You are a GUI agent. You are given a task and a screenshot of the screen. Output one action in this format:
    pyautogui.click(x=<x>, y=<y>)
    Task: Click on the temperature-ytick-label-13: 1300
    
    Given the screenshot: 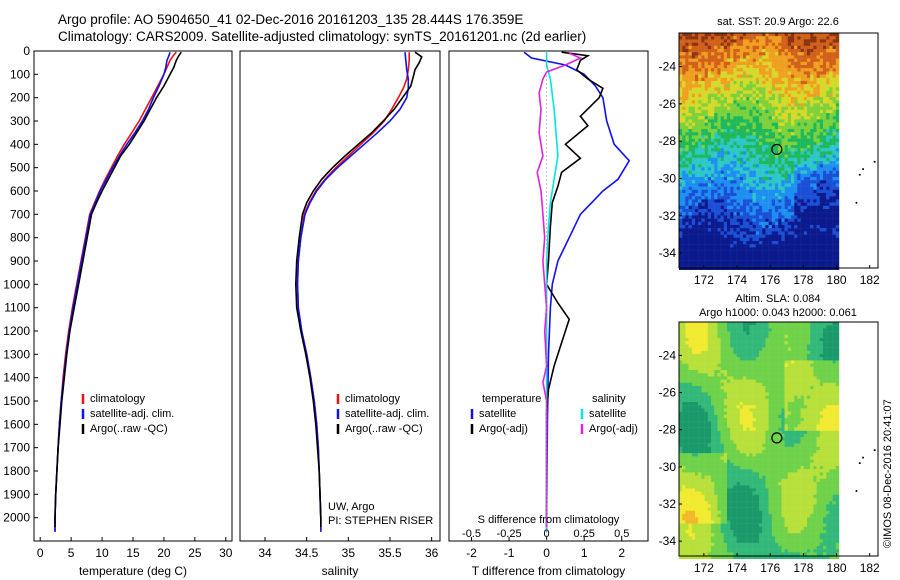 What is the action you would take?
    pyautogui.click(x=16, y=354)
    